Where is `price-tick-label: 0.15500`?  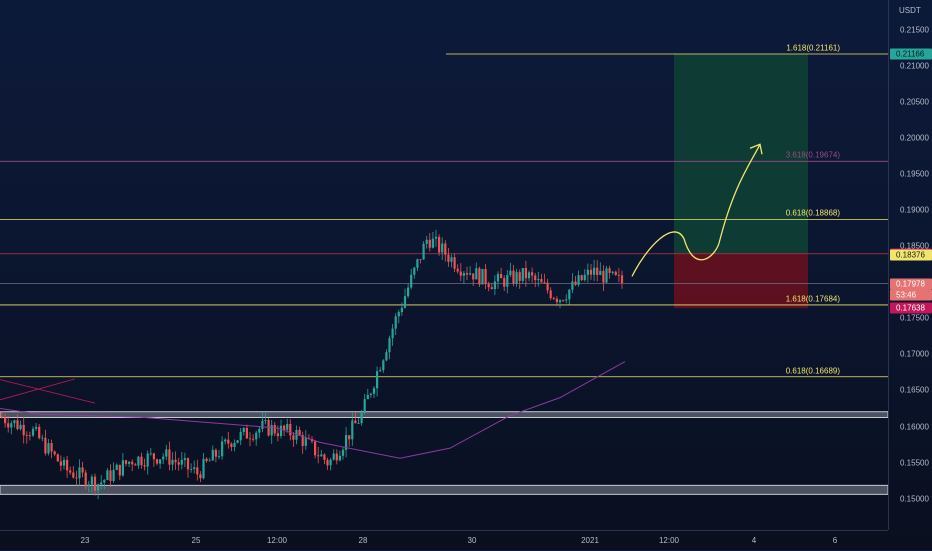
price-tick-label: 0.15500 is located at coordinates (914, 463).